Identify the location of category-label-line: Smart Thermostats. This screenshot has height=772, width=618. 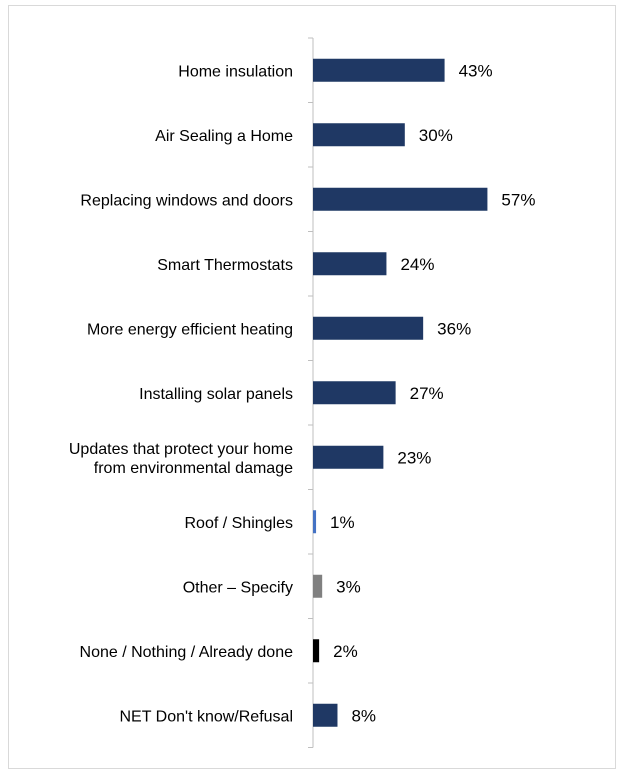
(225, 265).